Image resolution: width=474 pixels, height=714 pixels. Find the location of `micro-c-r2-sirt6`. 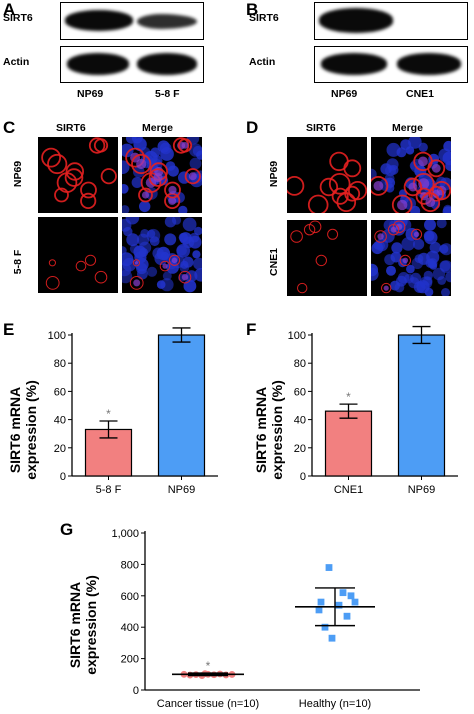

micro-c-r2-sirt6 is located at coordinates (78, 255).